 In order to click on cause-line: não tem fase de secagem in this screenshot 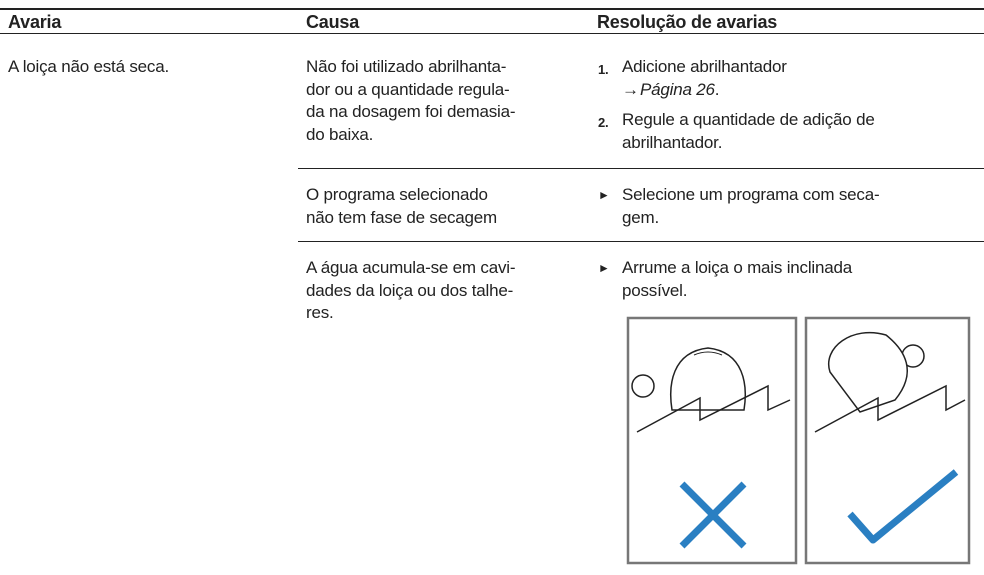, I will do `click(402, 217)`.